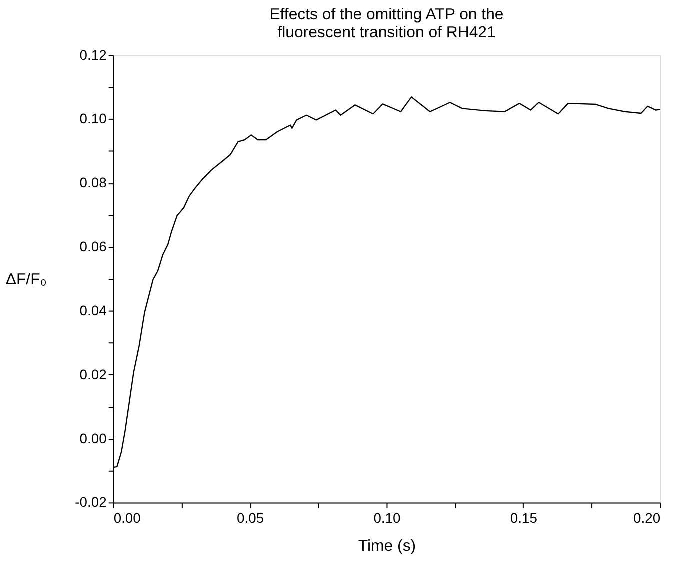  I want to click on x-tick-label: 0.20, so click(647, 518).